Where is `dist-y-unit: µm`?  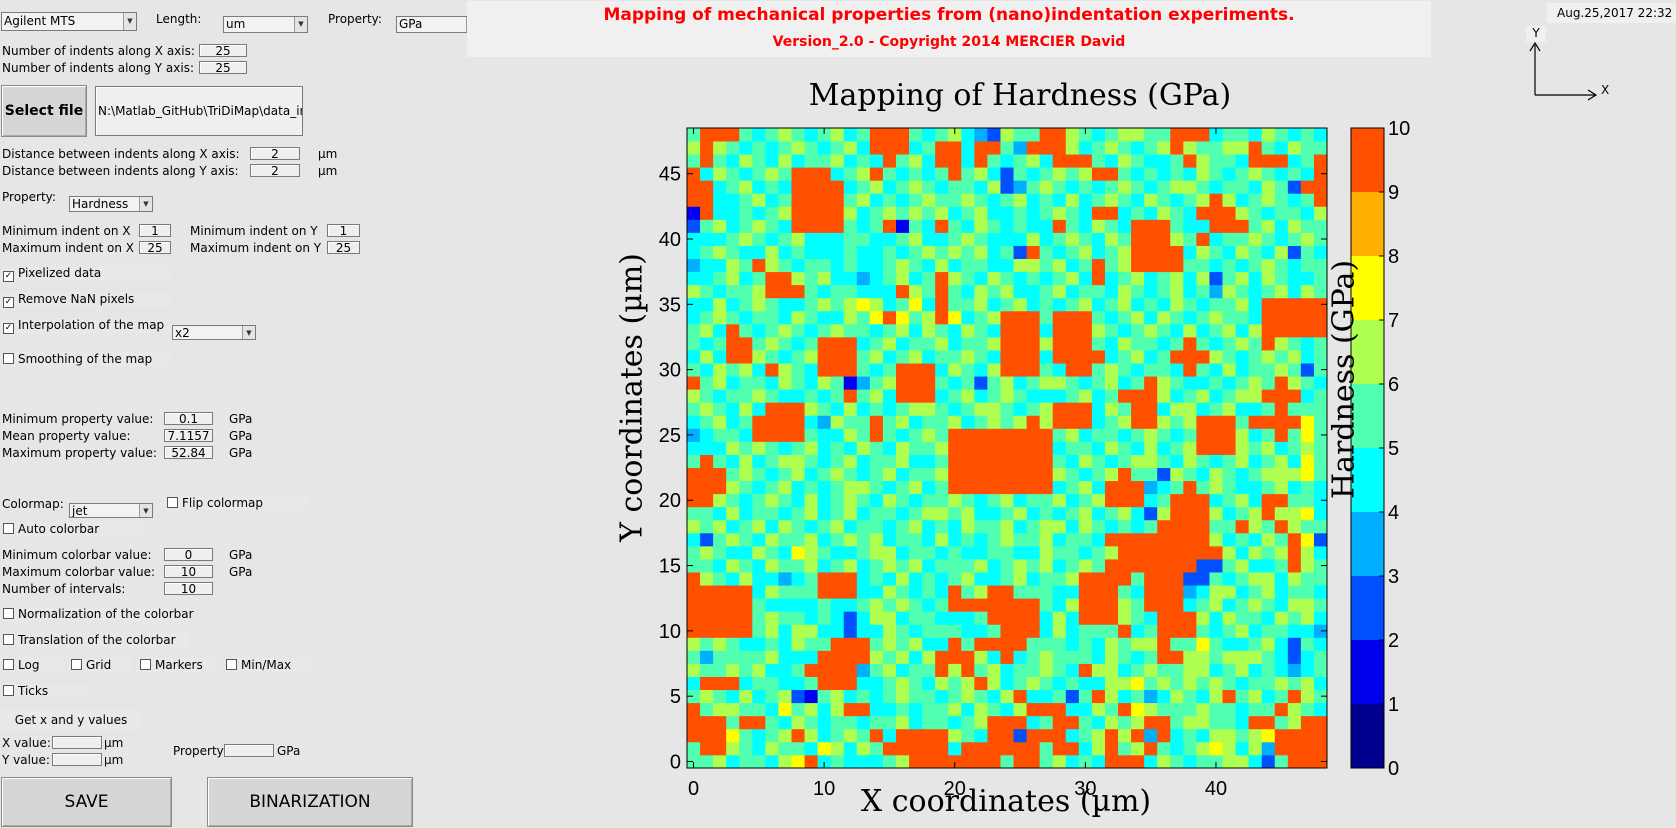 dist-y-unit: µm is located at coordinates (328, 171).